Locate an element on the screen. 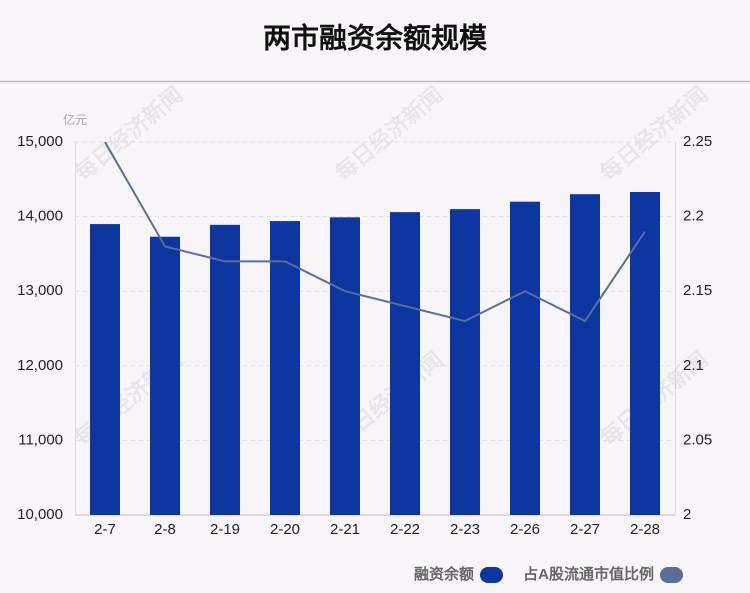  y2-tick-label: 2.25 is located at coordinates (697, 141).